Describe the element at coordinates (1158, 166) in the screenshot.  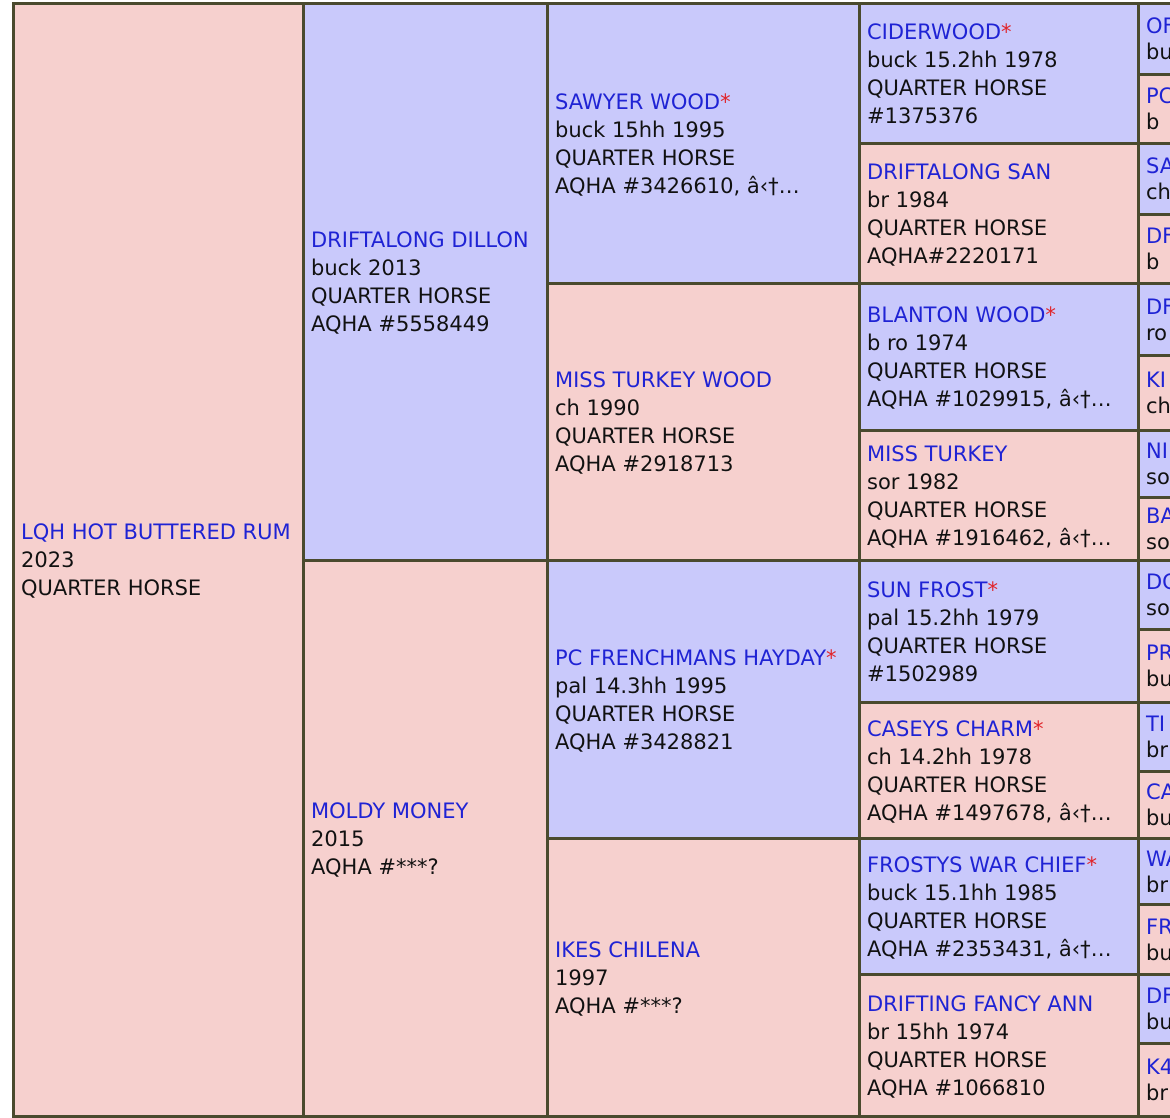
I see `ancestor-name-link: SA` at that location.